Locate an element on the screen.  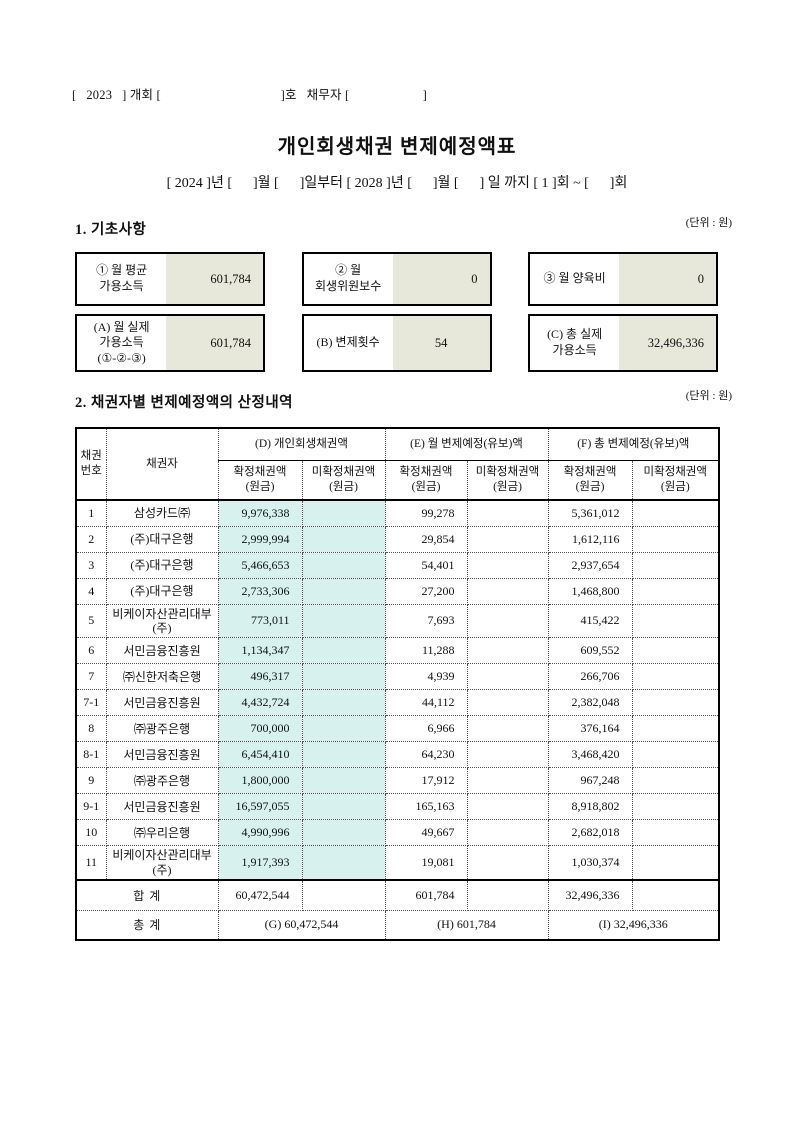
d-confirmed-cell: 1,134,347 is located at coordinates (260, 651).